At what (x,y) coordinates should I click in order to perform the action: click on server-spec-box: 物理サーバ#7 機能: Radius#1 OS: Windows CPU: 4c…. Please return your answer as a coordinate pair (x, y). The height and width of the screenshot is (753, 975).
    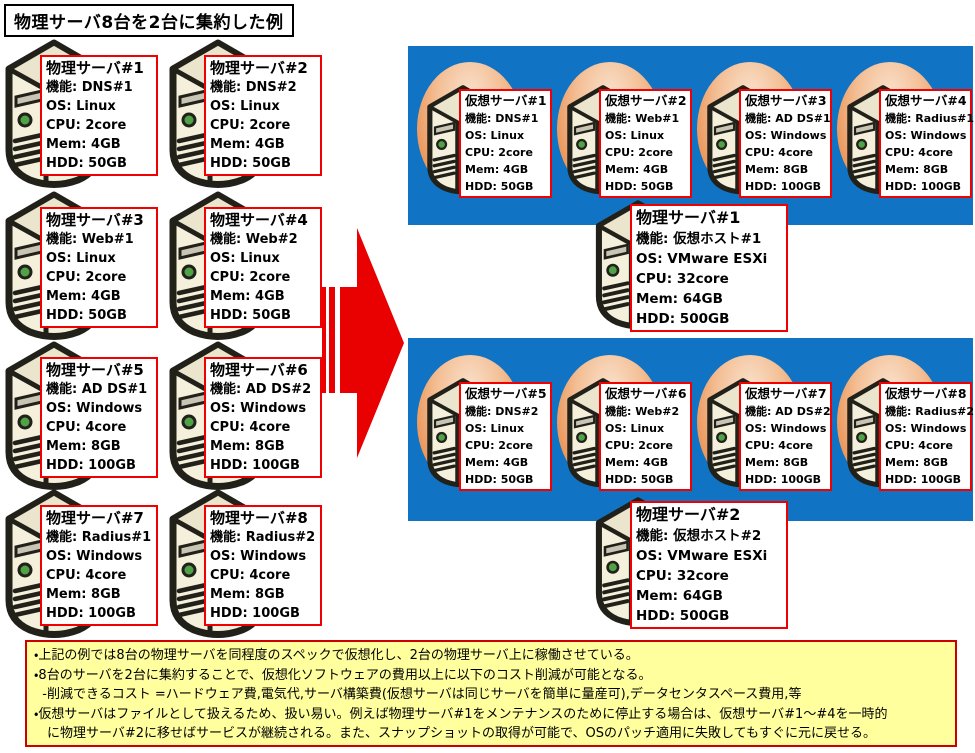
    Looking at the image, I should click on (99, 565).